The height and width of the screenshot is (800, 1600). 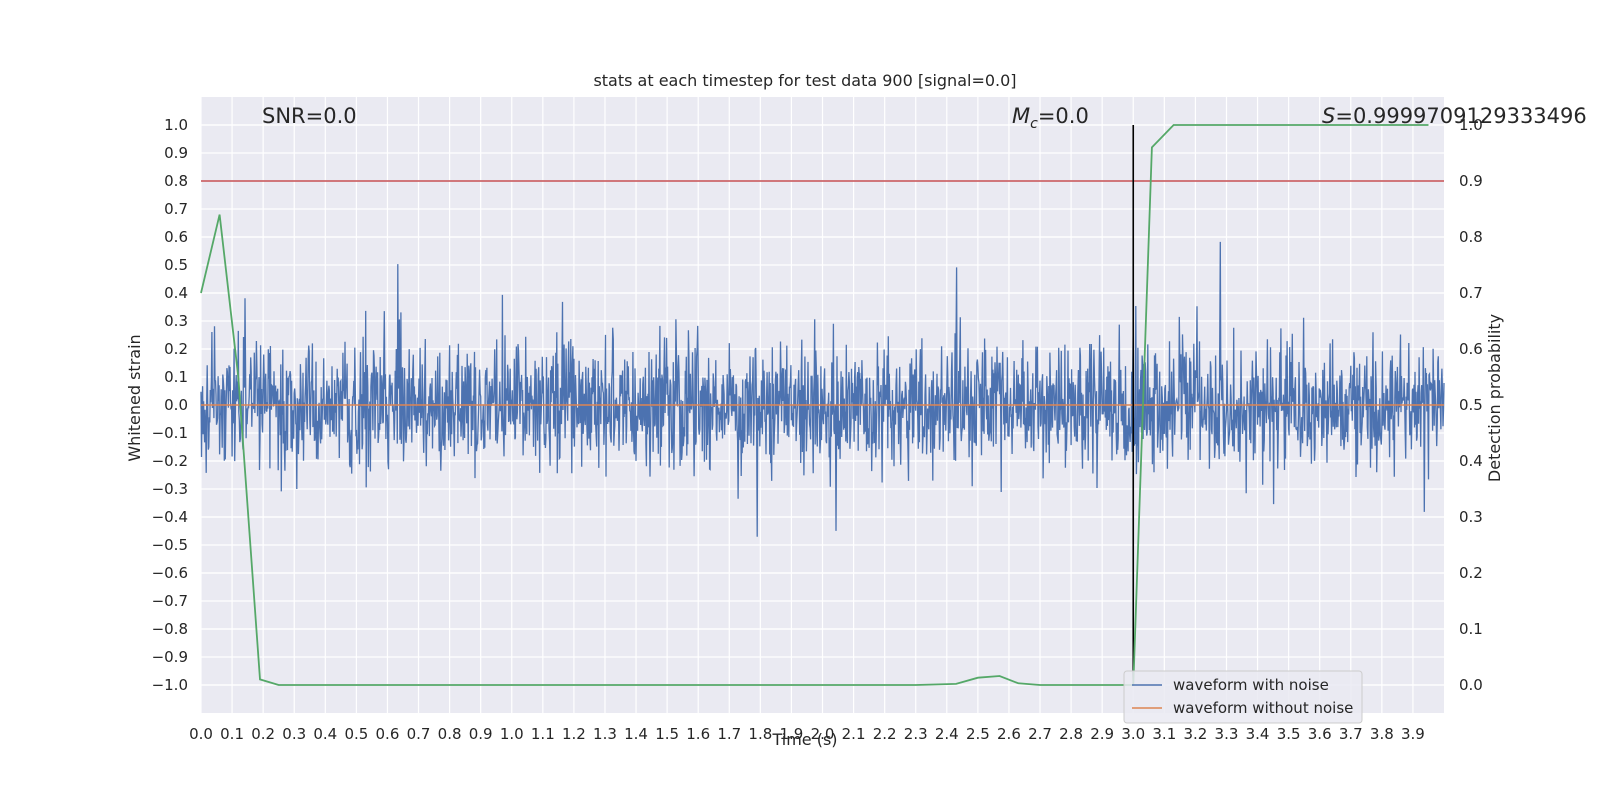 What do you see at coordinates (1471, 349) in the screenshot?
I see `y2-tick-label-4: 0.6` at bounding box center [1471, 349].